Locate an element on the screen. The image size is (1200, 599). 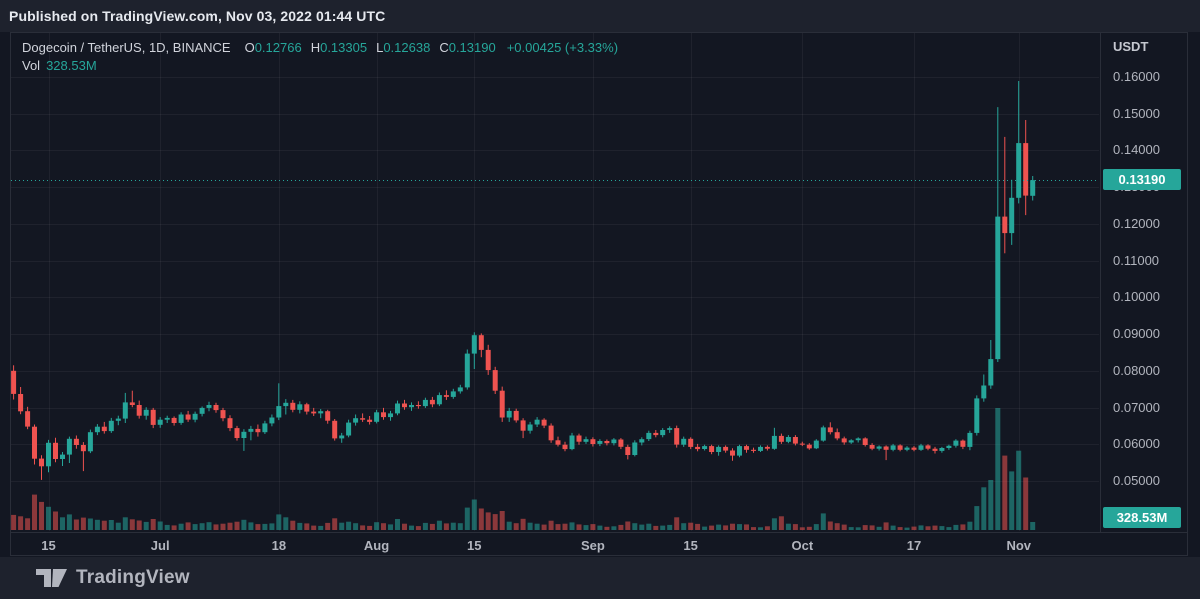
time-tick-label: Nov is located at coordinates (1018, 545).